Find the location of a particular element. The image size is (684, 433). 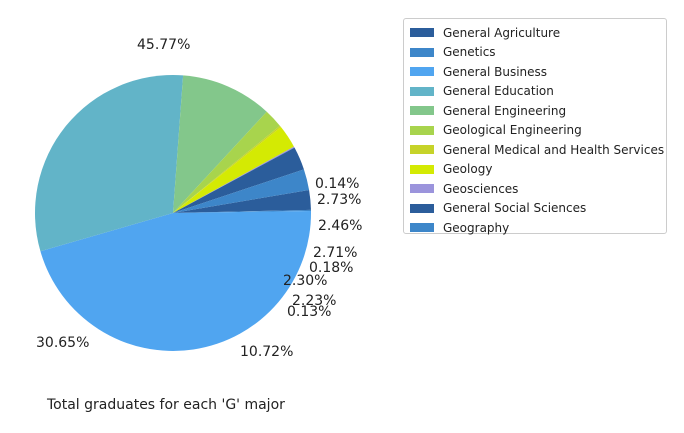

legend-label: General Business is located at coordinates (495, 71).